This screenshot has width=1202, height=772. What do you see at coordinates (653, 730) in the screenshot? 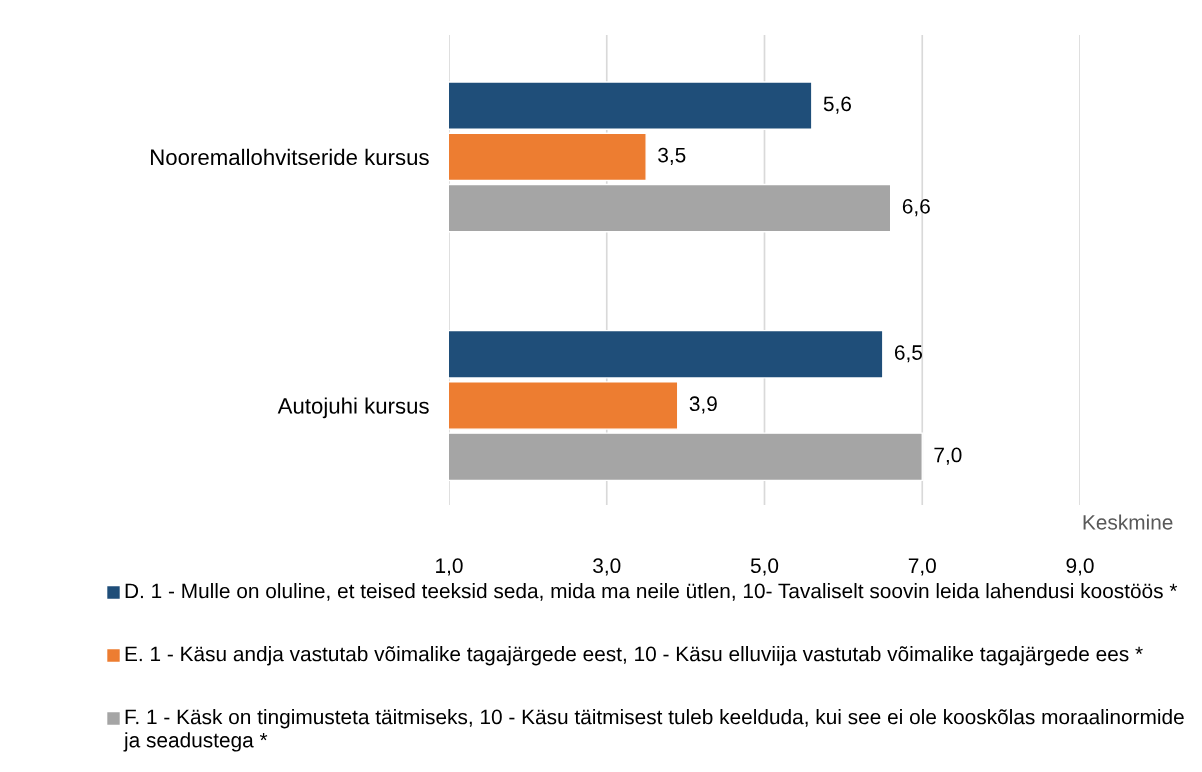
I see `legend-label: F. 1 - Käsk on tingimusteta täitmiseks, 10 - Käsu täitmisest tuleb keelduda, kui see ei ole kooskõlas moraalinormide ja seadustega *` at bounding box center [653, 730].